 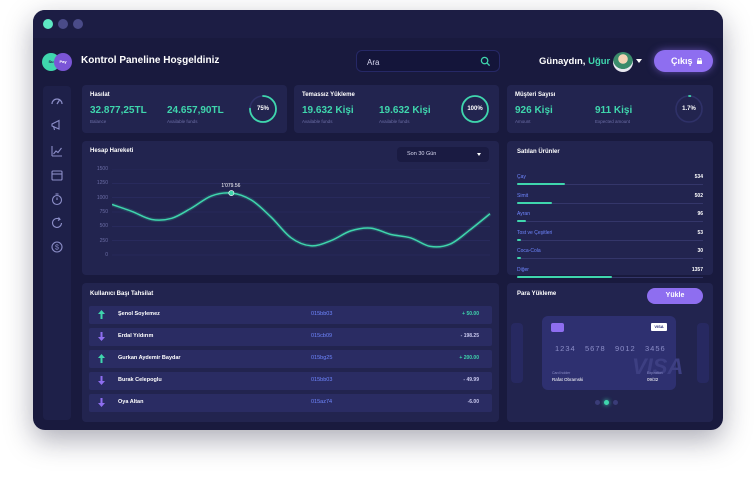 What do you see at coordinates (322, 358) in the screenshot?
I see `row-code: 015bg25` at bounding box center [322, 358].